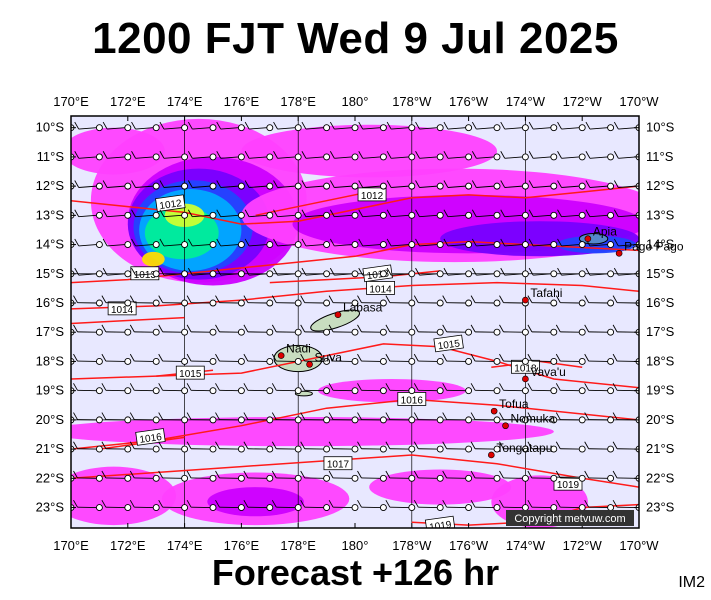  What do you see at coordinates (412, 101) in the screenshot?
I see `lon-label-top: 178°W` at bounding box center [412, 101].